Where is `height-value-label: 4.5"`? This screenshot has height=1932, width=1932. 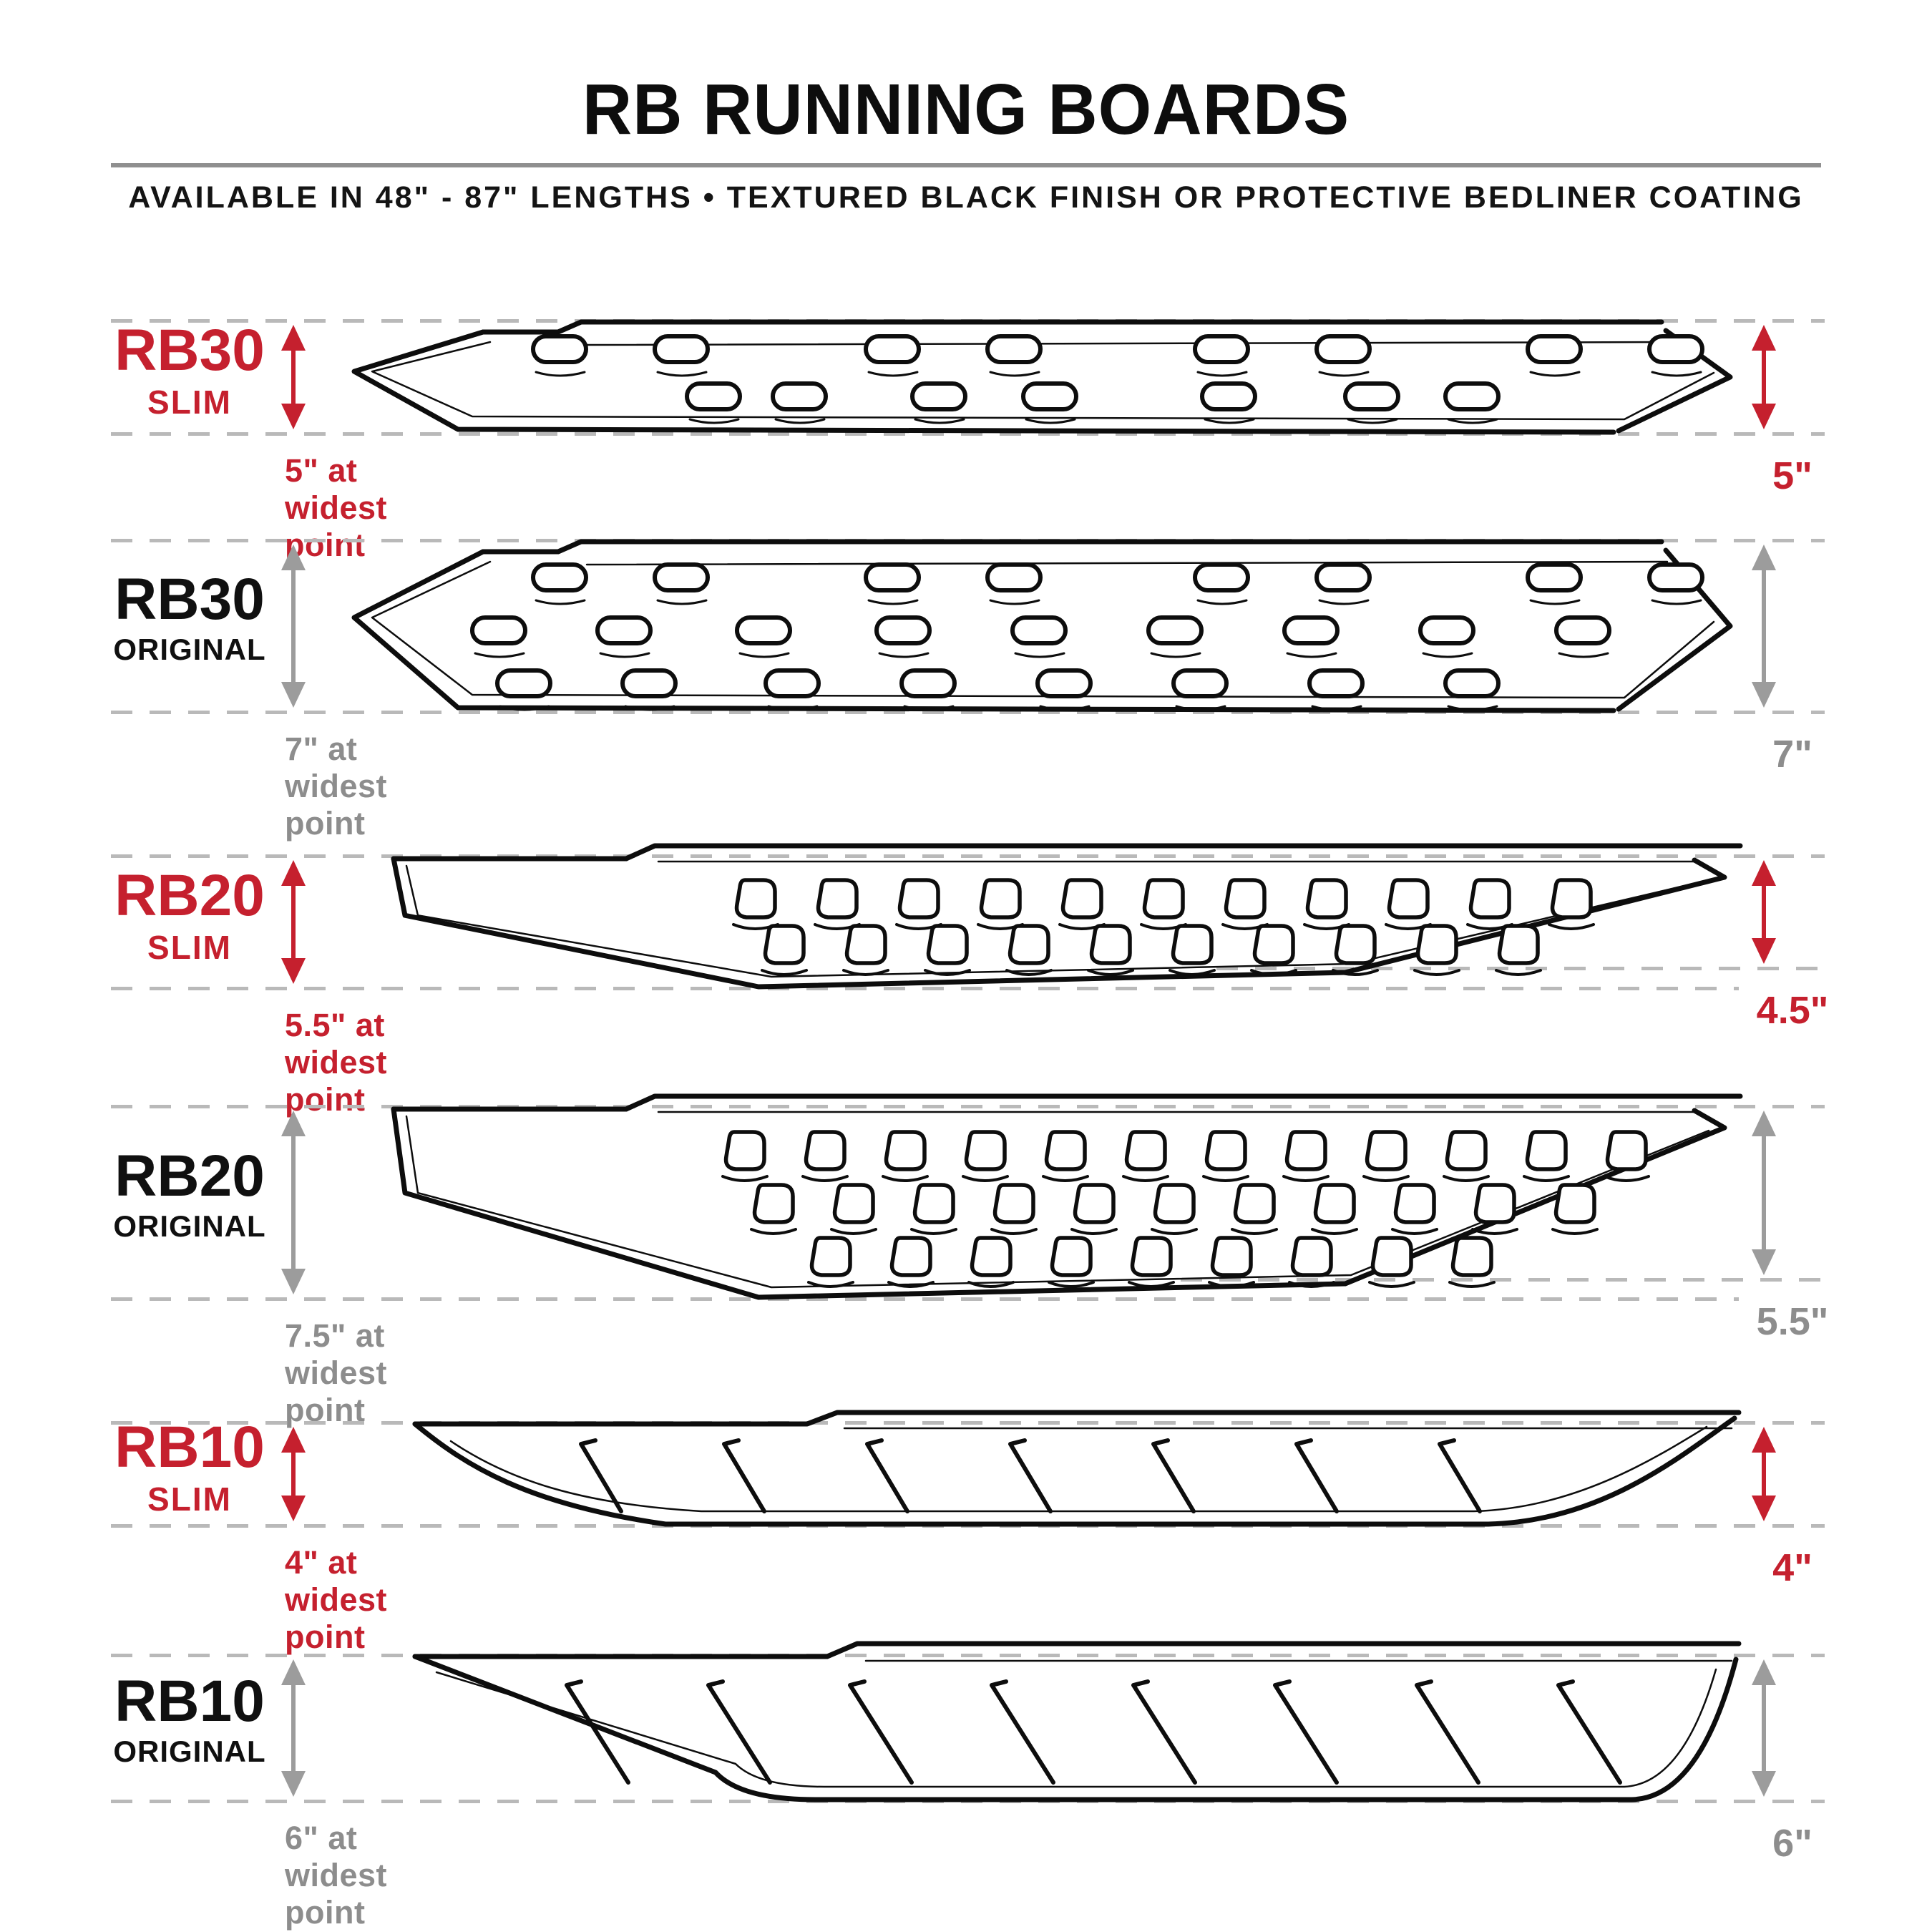 height-value-label: 4.5" is located at coordinates (1792, 1010).